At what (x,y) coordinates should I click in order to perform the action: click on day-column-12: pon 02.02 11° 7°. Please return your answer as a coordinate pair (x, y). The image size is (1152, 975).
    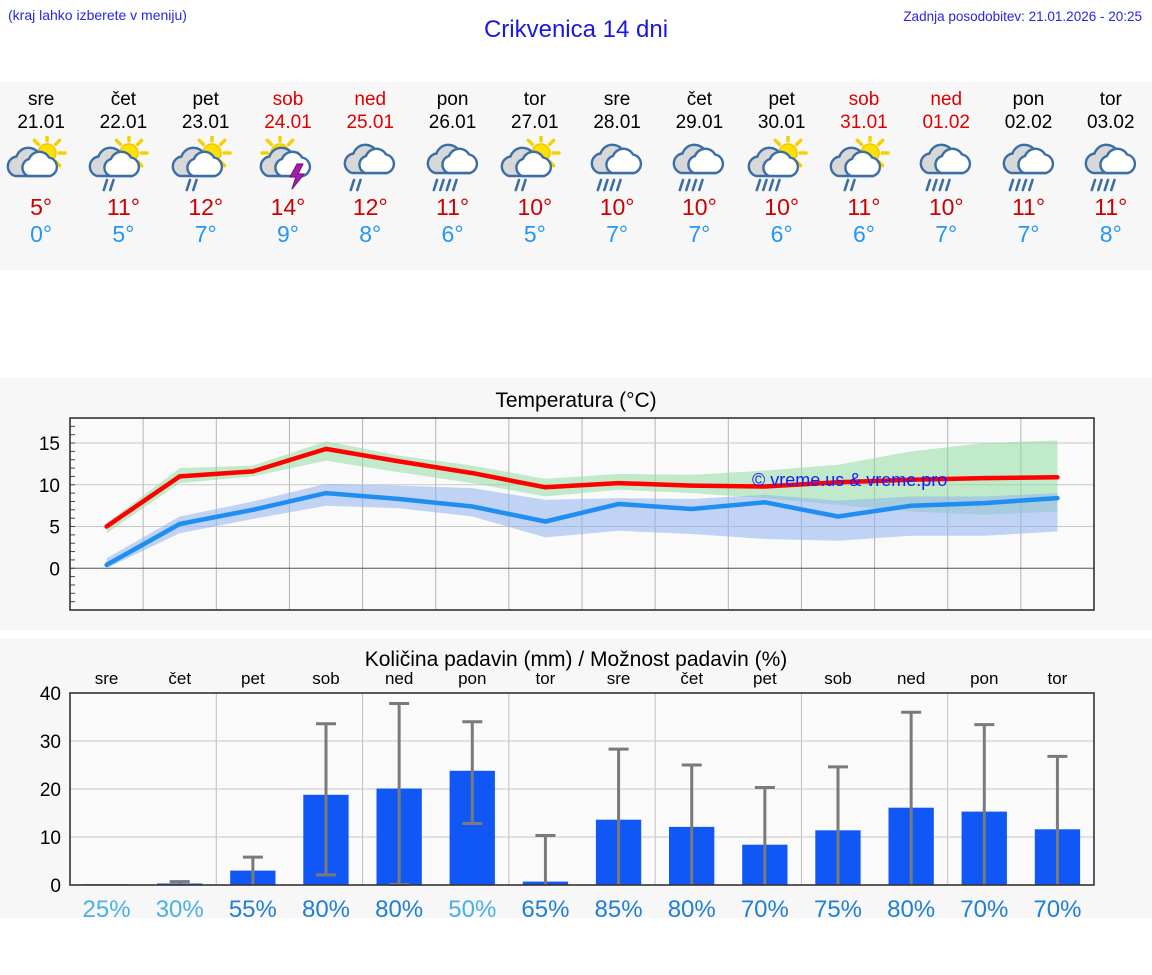
    Looking at the image, I should click on (1028, 176).